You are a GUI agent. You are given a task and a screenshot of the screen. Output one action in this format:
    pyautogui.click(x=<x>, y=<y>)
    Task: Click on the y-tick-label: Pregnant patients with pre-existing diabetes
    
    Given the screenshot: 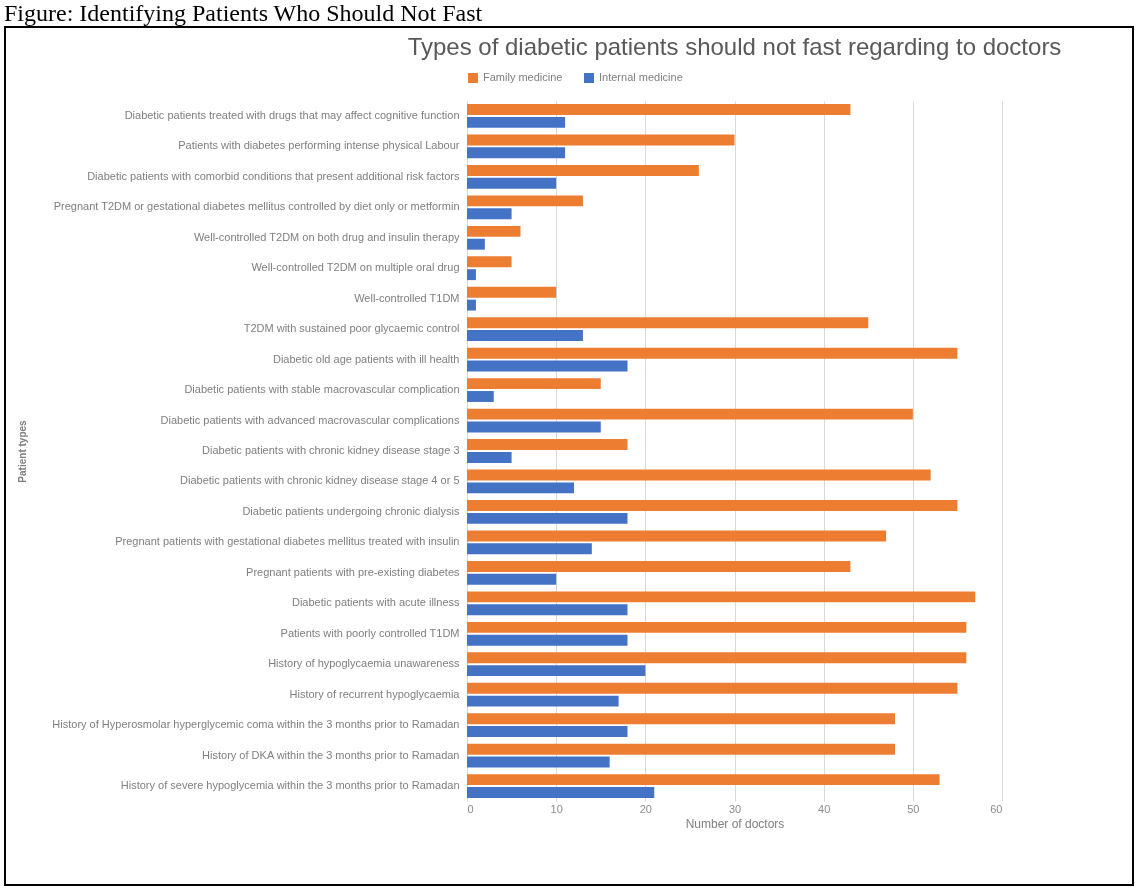 What is the action you would take?
    pyautogui.click(x=353, y=571)
    